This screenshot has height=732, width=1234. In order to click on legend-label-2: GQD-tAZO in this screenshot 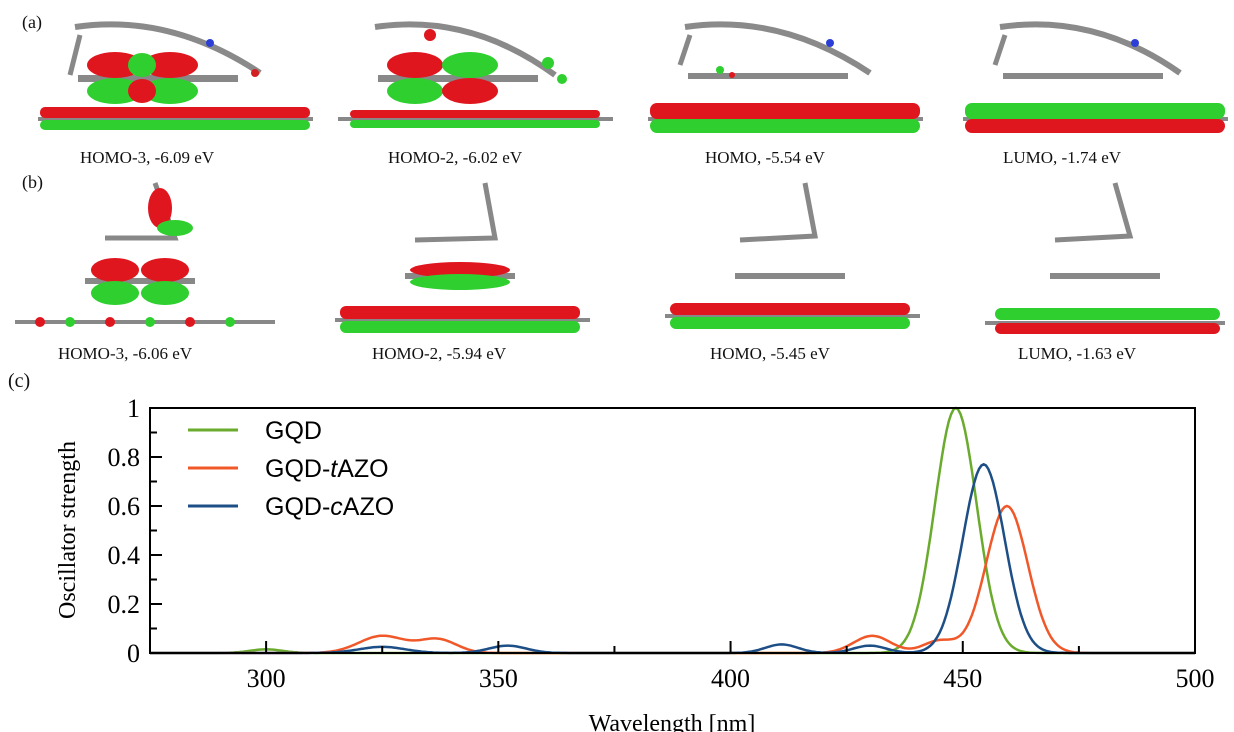, I will do `click(327, 469)`.